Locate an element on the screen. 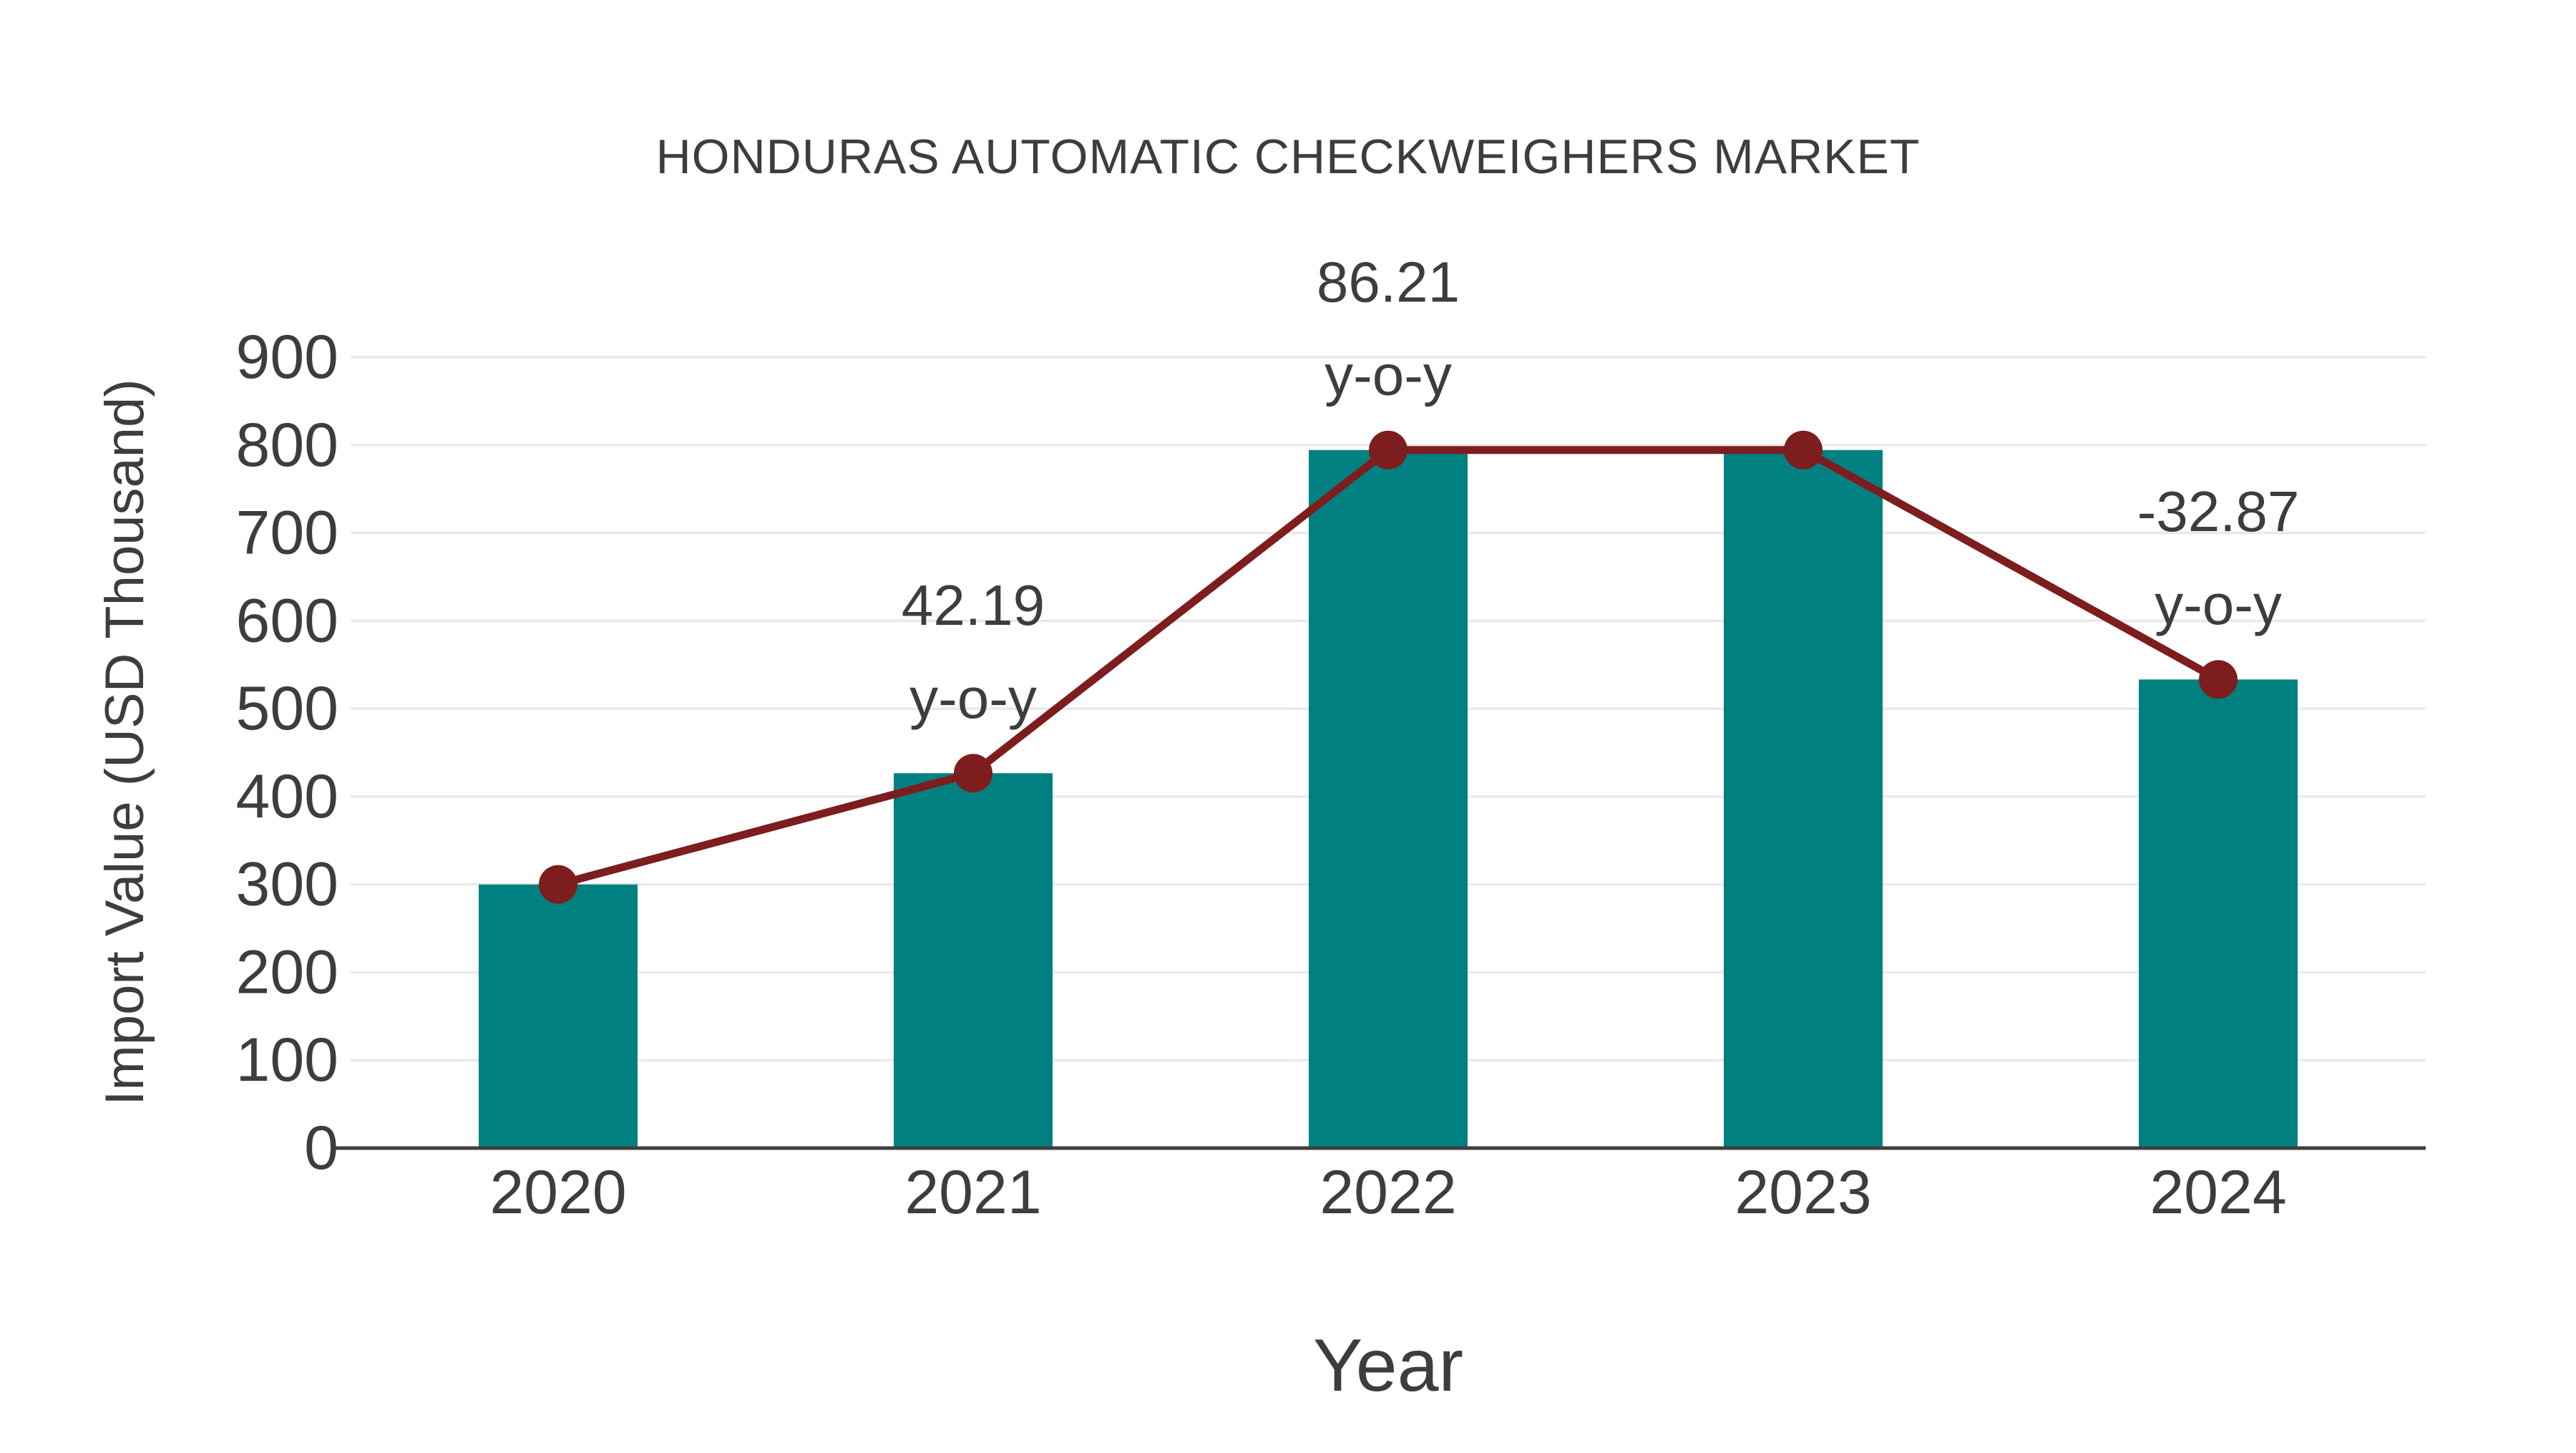 Image resolution: width=2576 pixels, height=1453 pixels. x-tick-labels: 2020 2021 2022 2023 2024 is located at coordinates (1387, 1192).